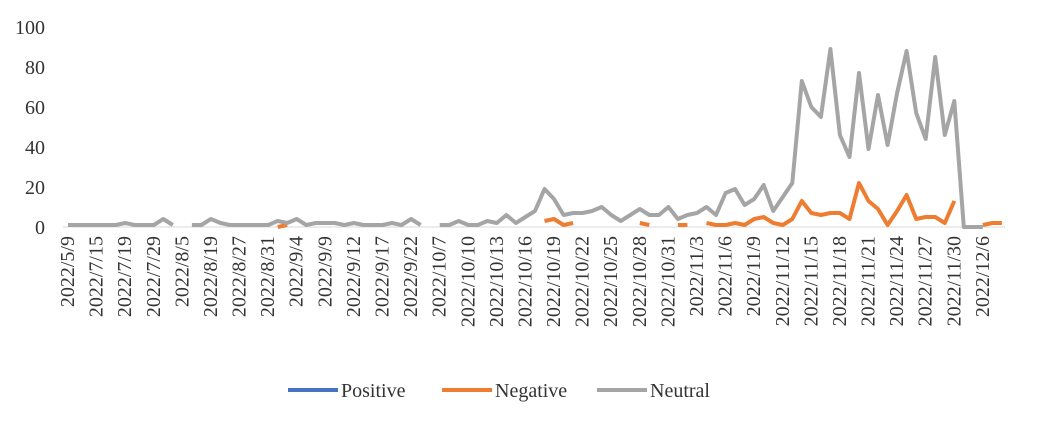 The width and height of the screenshot is (1037, 424). Describe the element at coordinates (97, 276) in the screenshot. I see `x-tick-label: 2022/7/15` at that location.